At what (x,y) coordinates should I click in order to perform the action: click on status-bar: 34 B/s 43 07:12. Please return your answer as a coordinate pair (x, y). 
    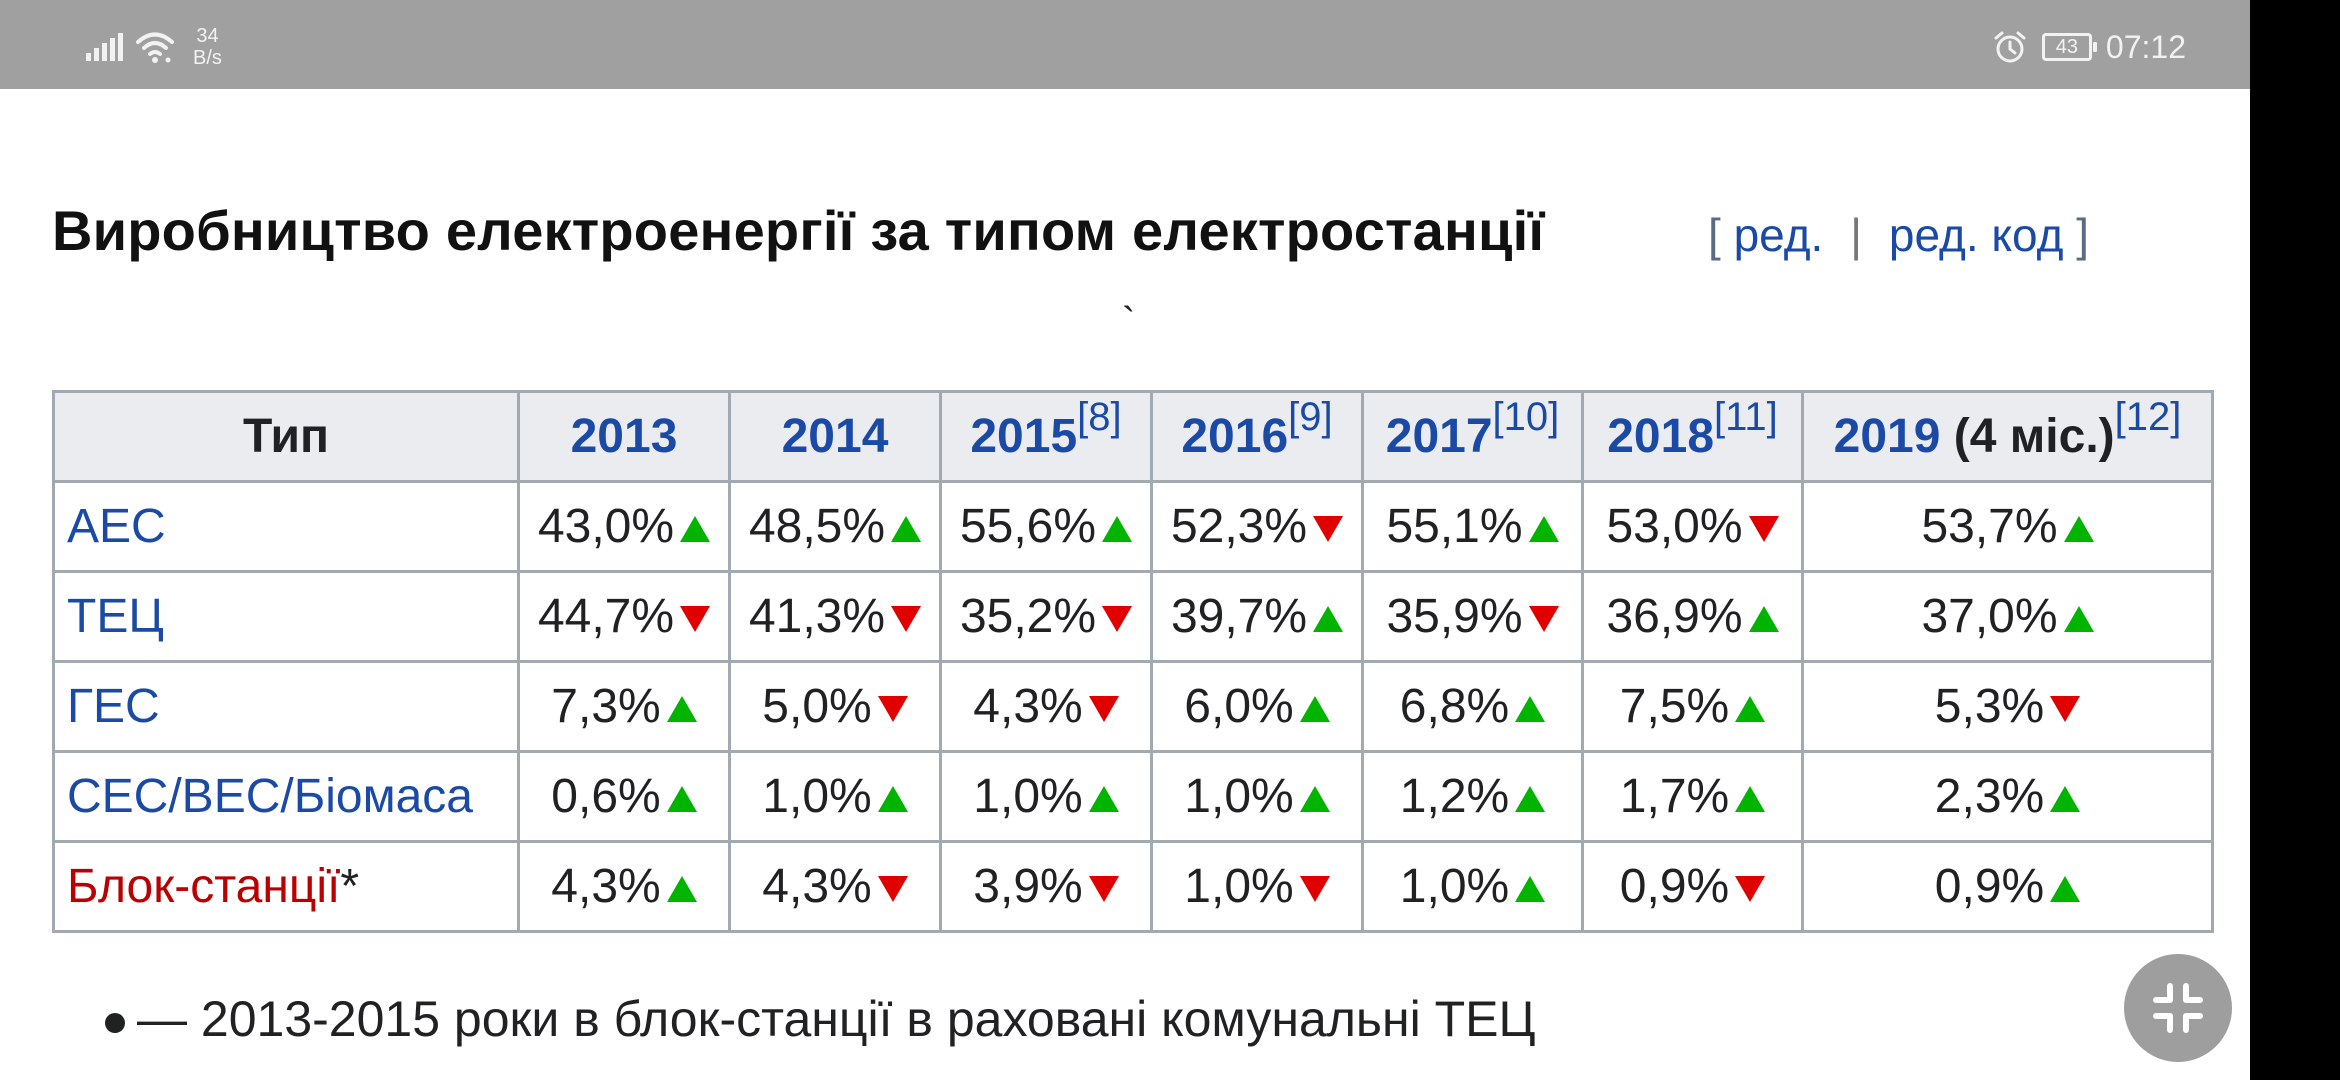
    Looking at the image, I should click on (1125, 44).